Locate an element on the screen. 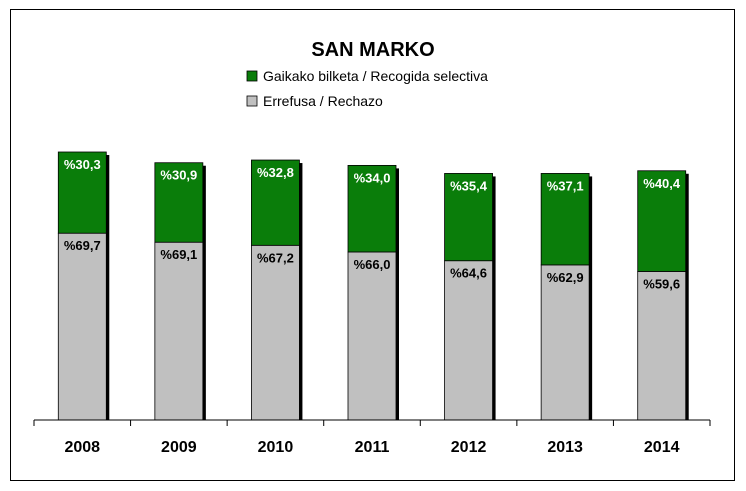 This screenshot has width=746, height=491. data-label-refuse: %59,6 is located at coordinates (661, 283).